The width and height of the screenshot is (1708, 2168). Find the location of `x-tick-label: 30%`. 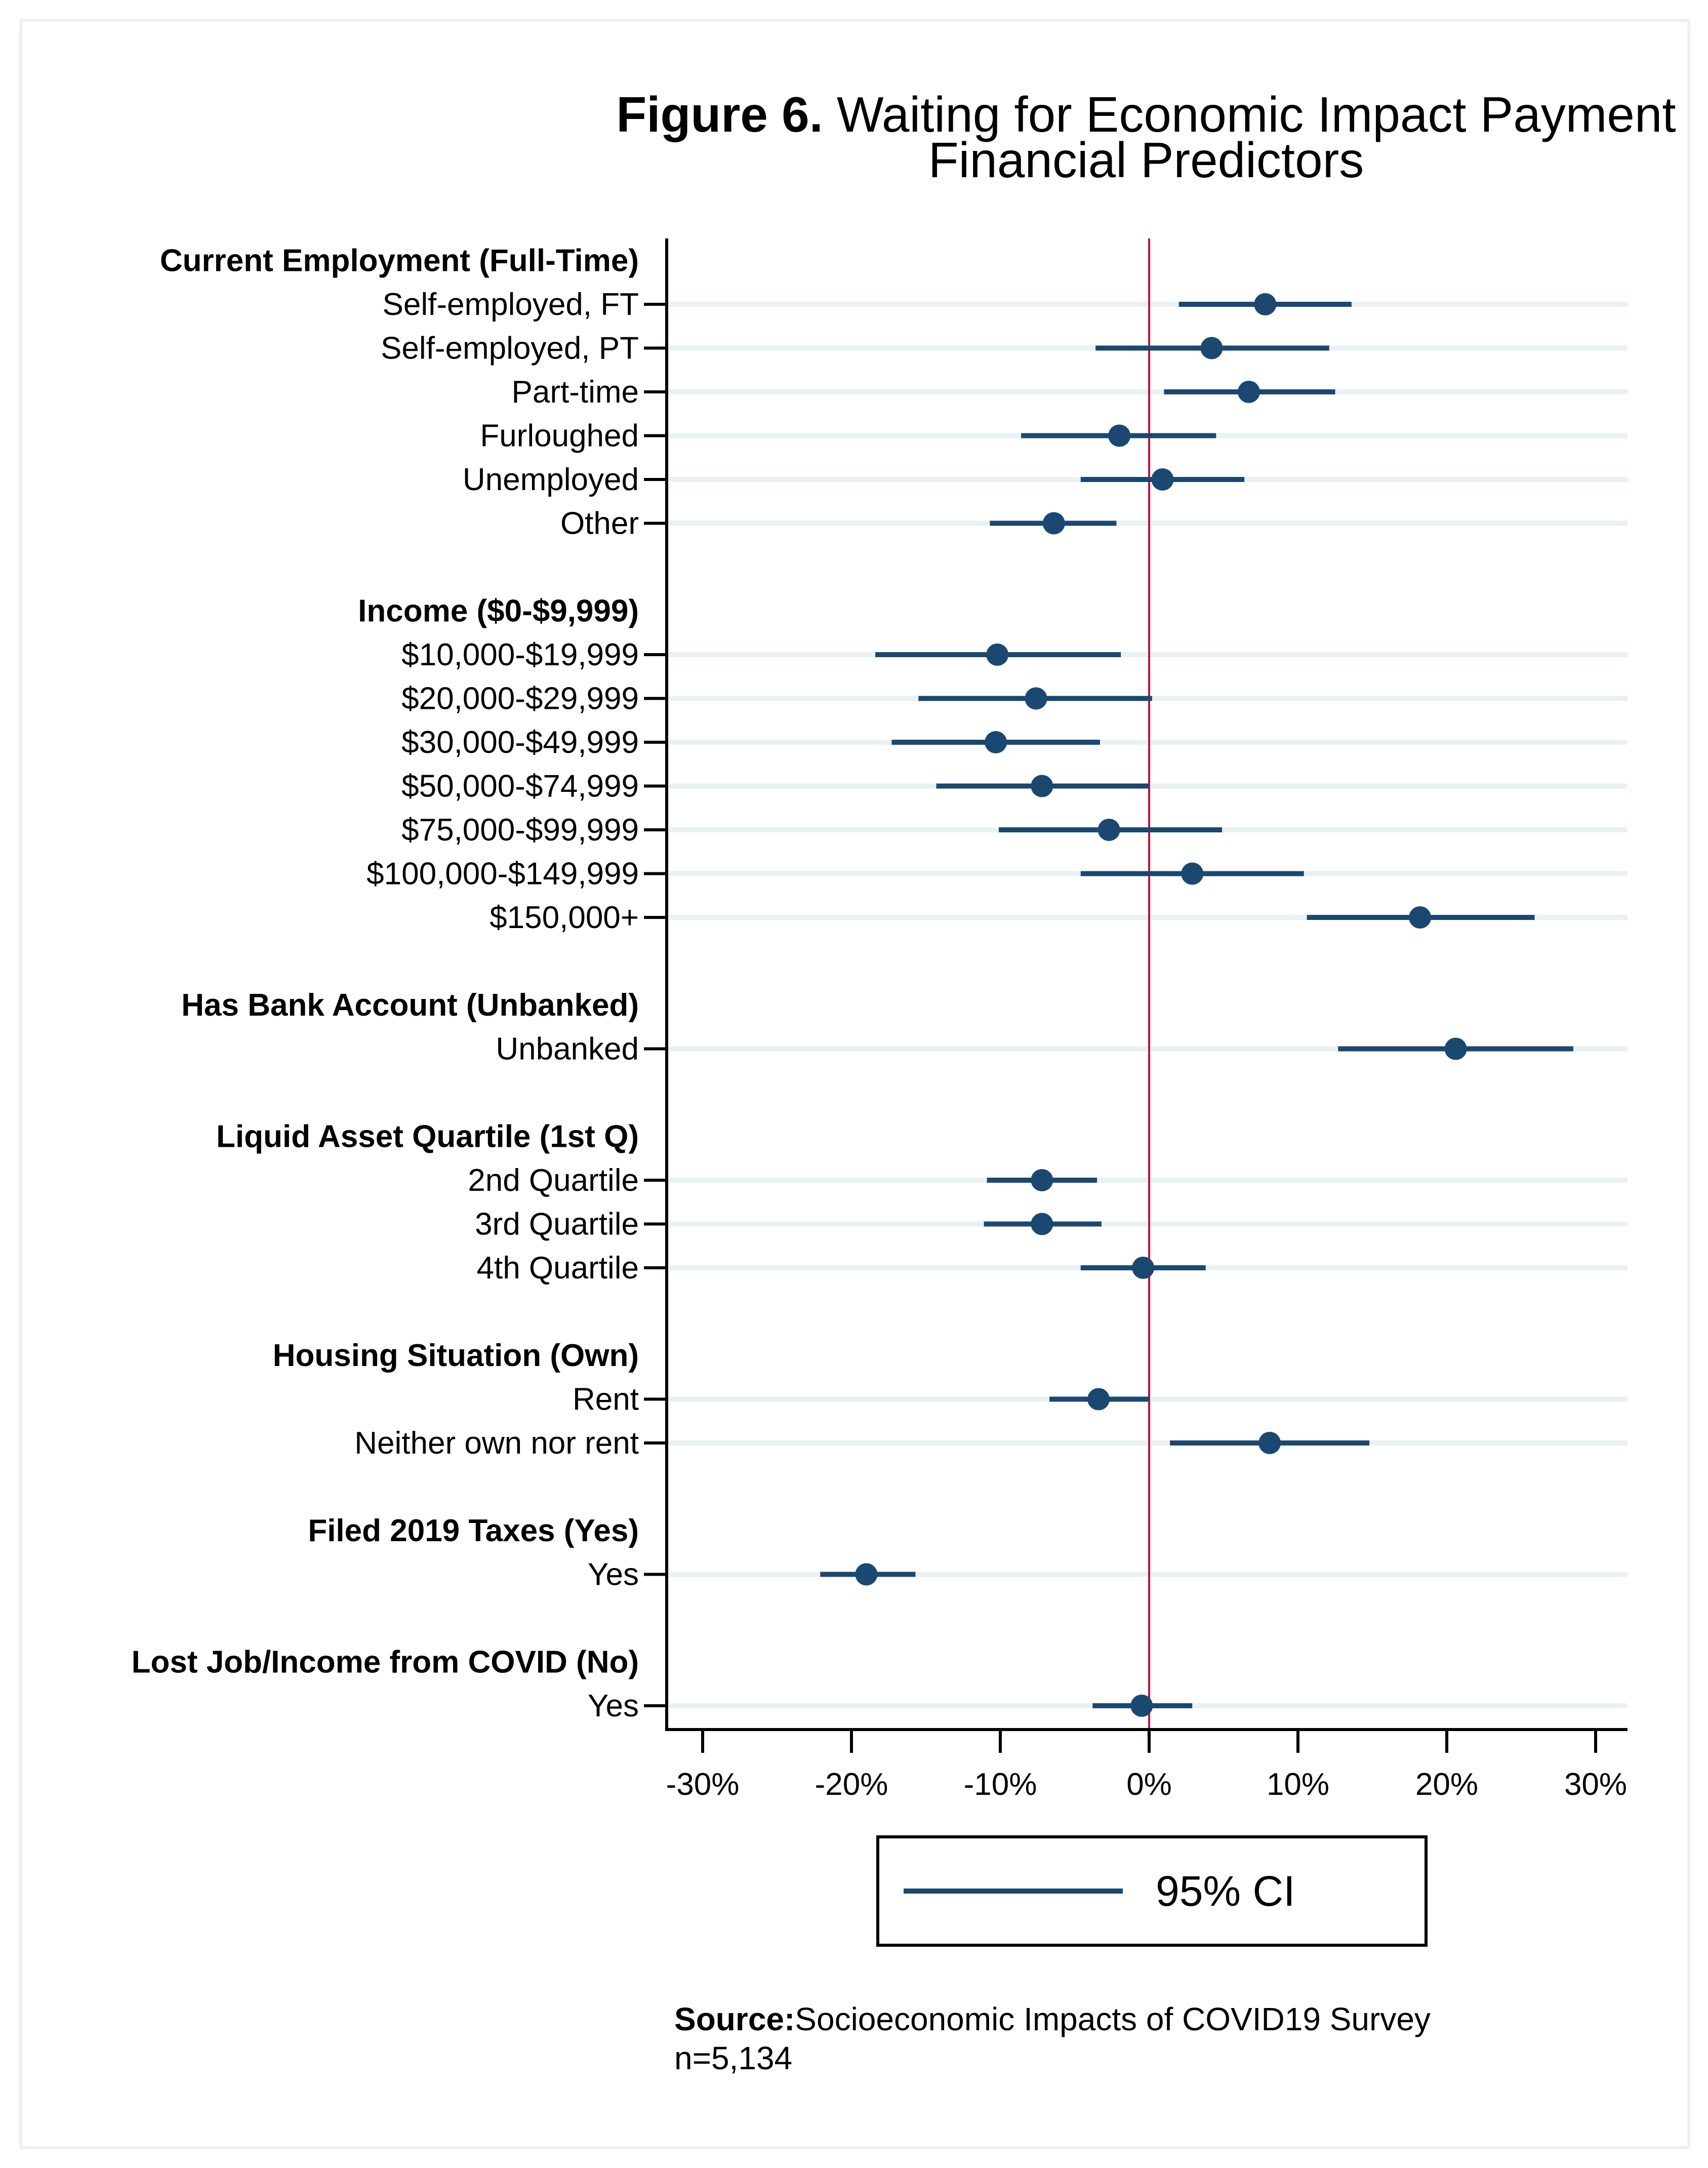

x-tick-label: 30% is located at coordinates (1595, 1784).